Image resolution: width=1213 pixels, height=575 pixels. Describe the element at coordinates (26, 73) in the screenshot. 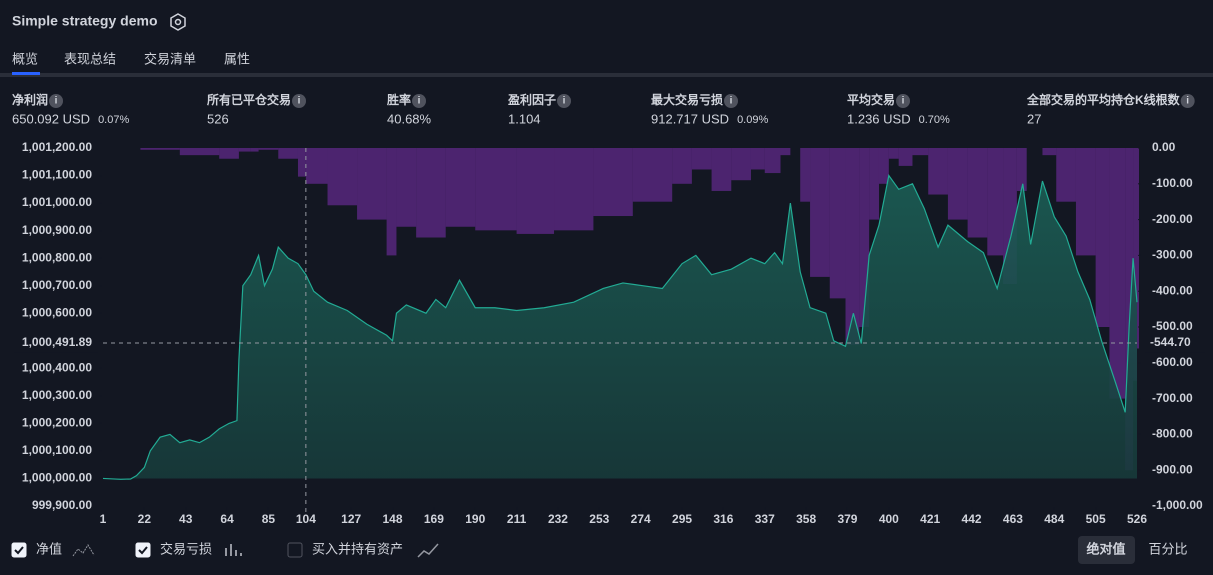

I see `active-tab-underline` at that location.